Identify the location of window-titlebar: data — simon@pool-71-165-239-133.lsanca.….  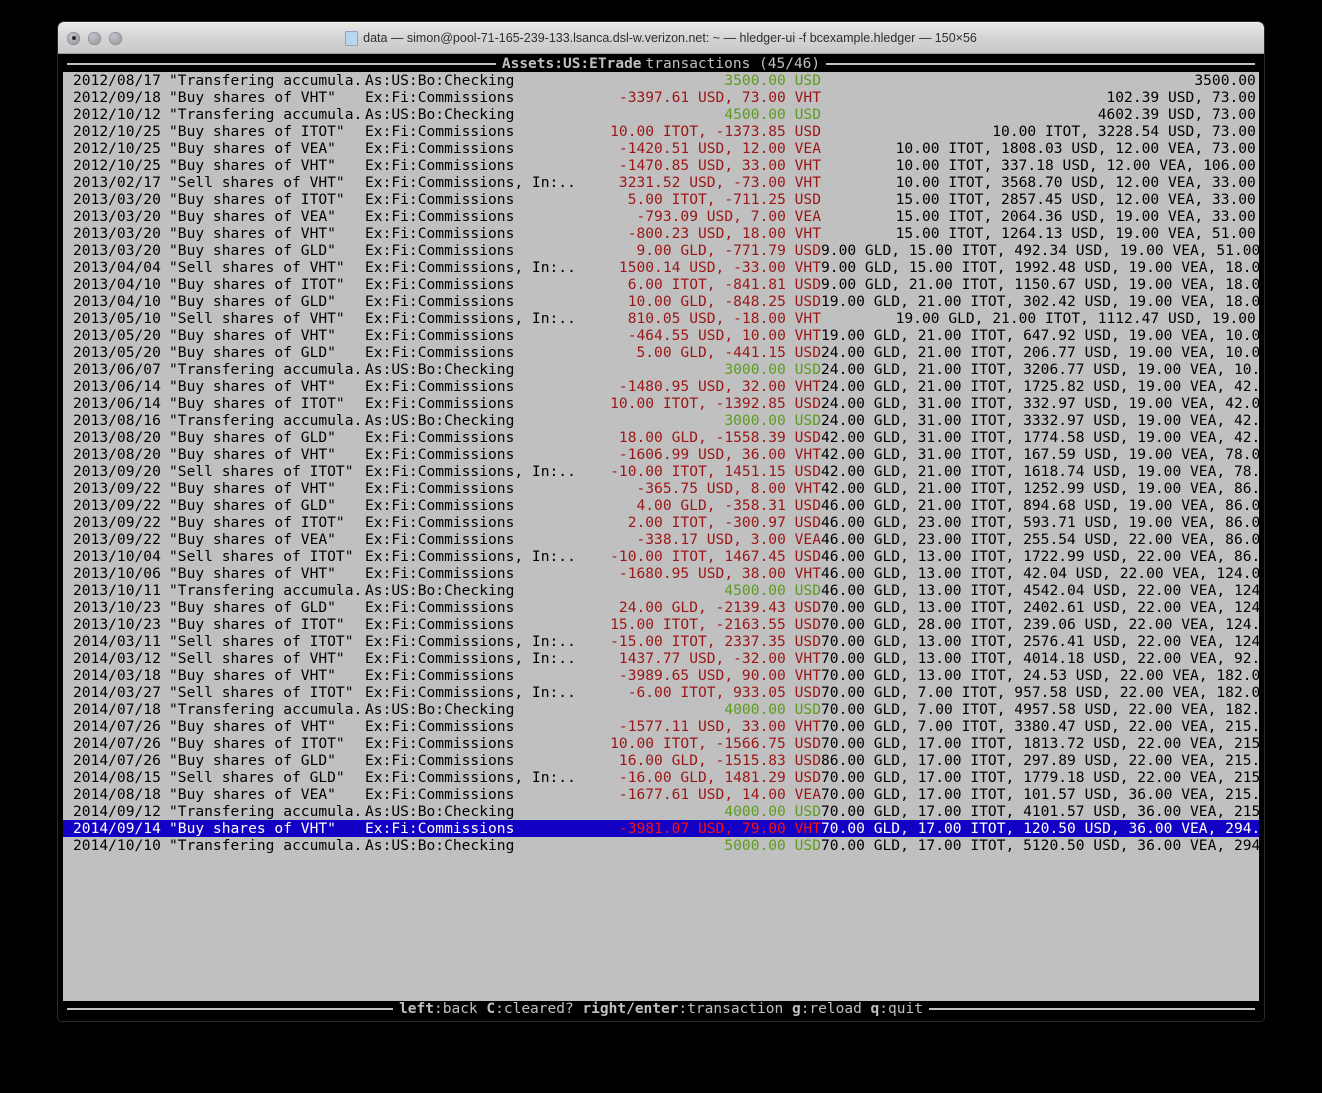
(661, 38).